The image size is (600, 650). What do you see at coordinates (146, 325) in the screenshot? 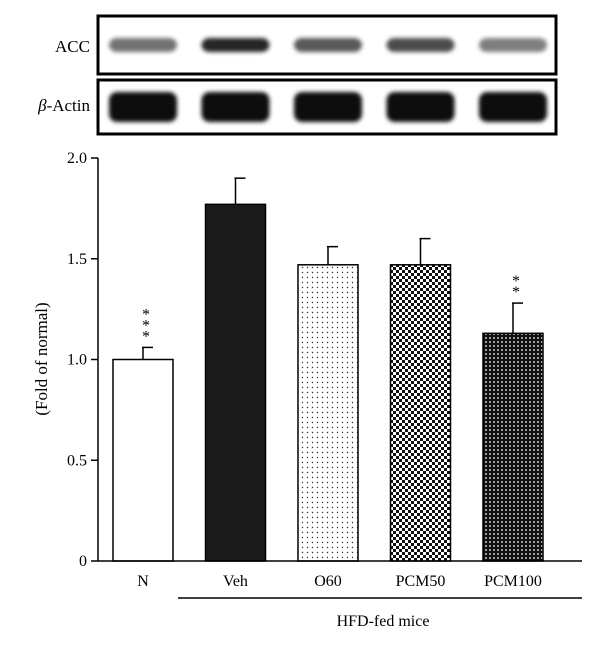
I see `significance-marker: * * *` at bounding box center [146, 325].